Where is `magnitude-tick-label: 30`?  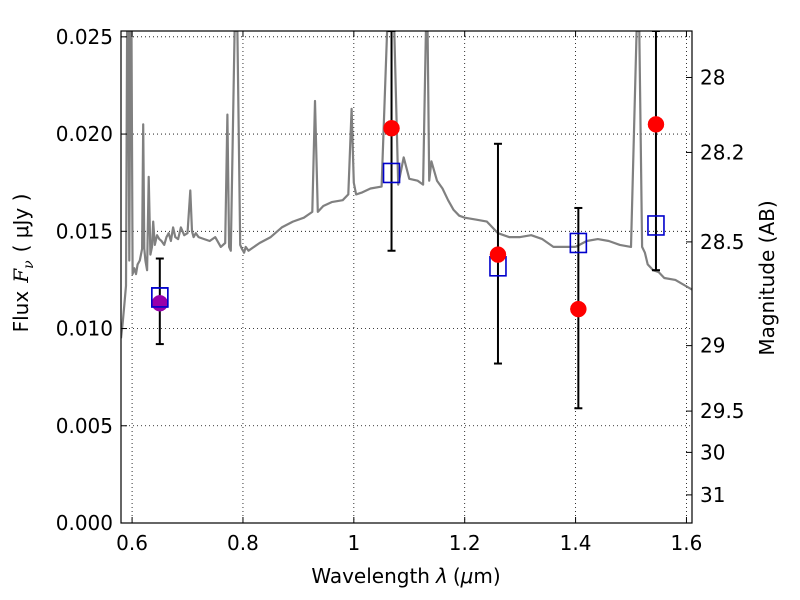
magnitude-tick-label: 30 is located at coordinates (712, 452).